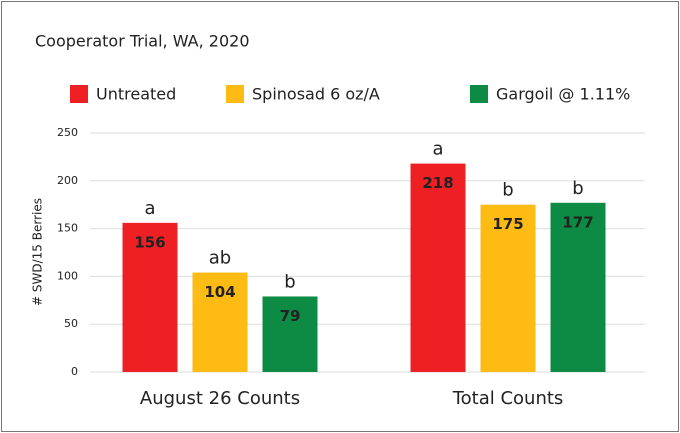 The image size is (680, 433). What do you see at coordinates (74, 371) in the screenshot?
I see `y-tick-label: 0` at bounding box center [74, 371].